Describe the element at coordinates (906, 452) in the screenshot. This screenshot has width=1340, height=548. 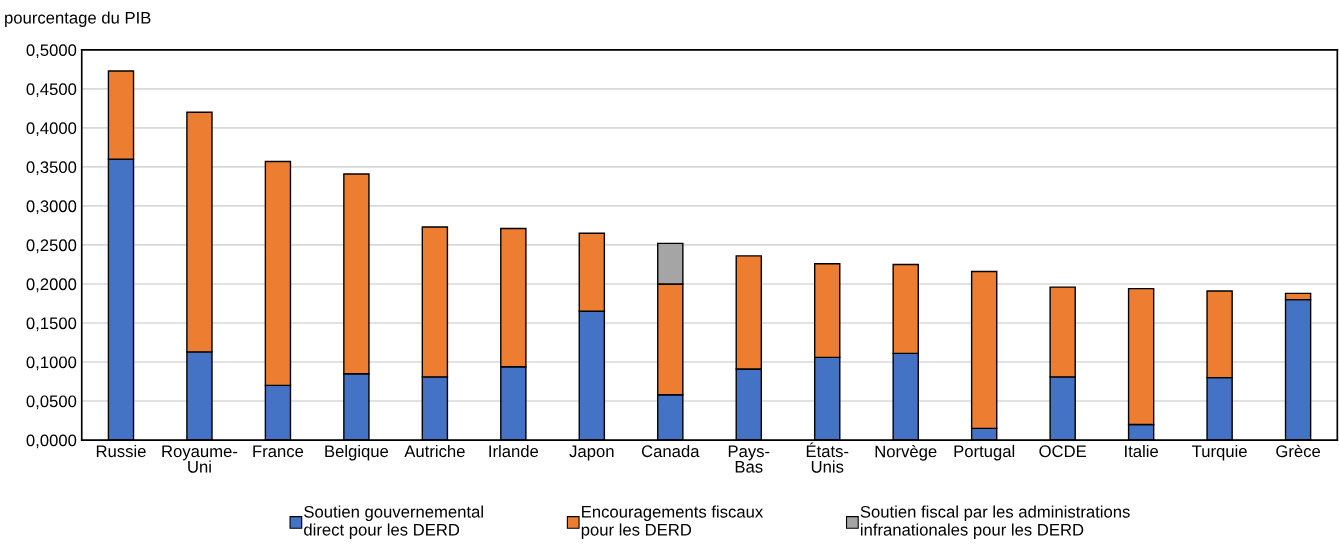
I see `x-tick-label: Norvège` at that location.